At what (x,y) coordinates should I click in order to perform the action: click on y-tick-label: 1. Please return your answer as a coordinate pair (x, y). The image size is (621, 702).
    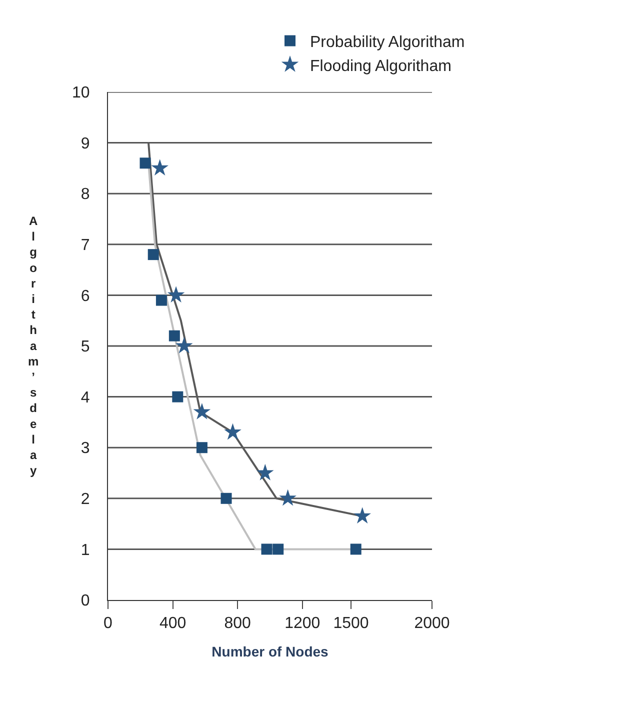
    Looking at the image, I should click on (85, 550).